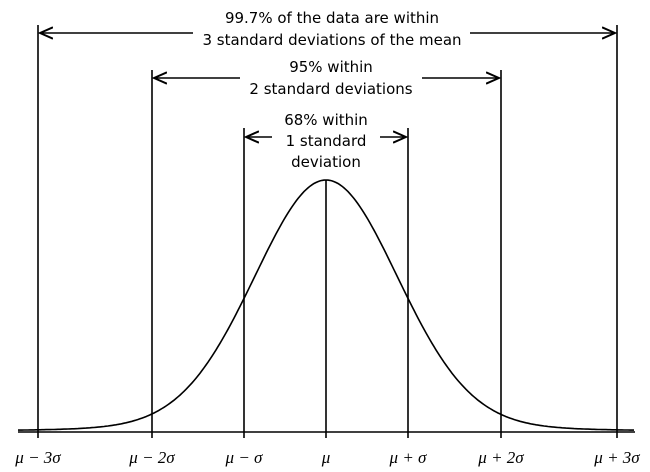 Image resolution: width=650 pixels, height=472 pixels. Describe the element at coordinates (616, 457) in the screenshot. I see `x-label: μ + 3σ` at that location.